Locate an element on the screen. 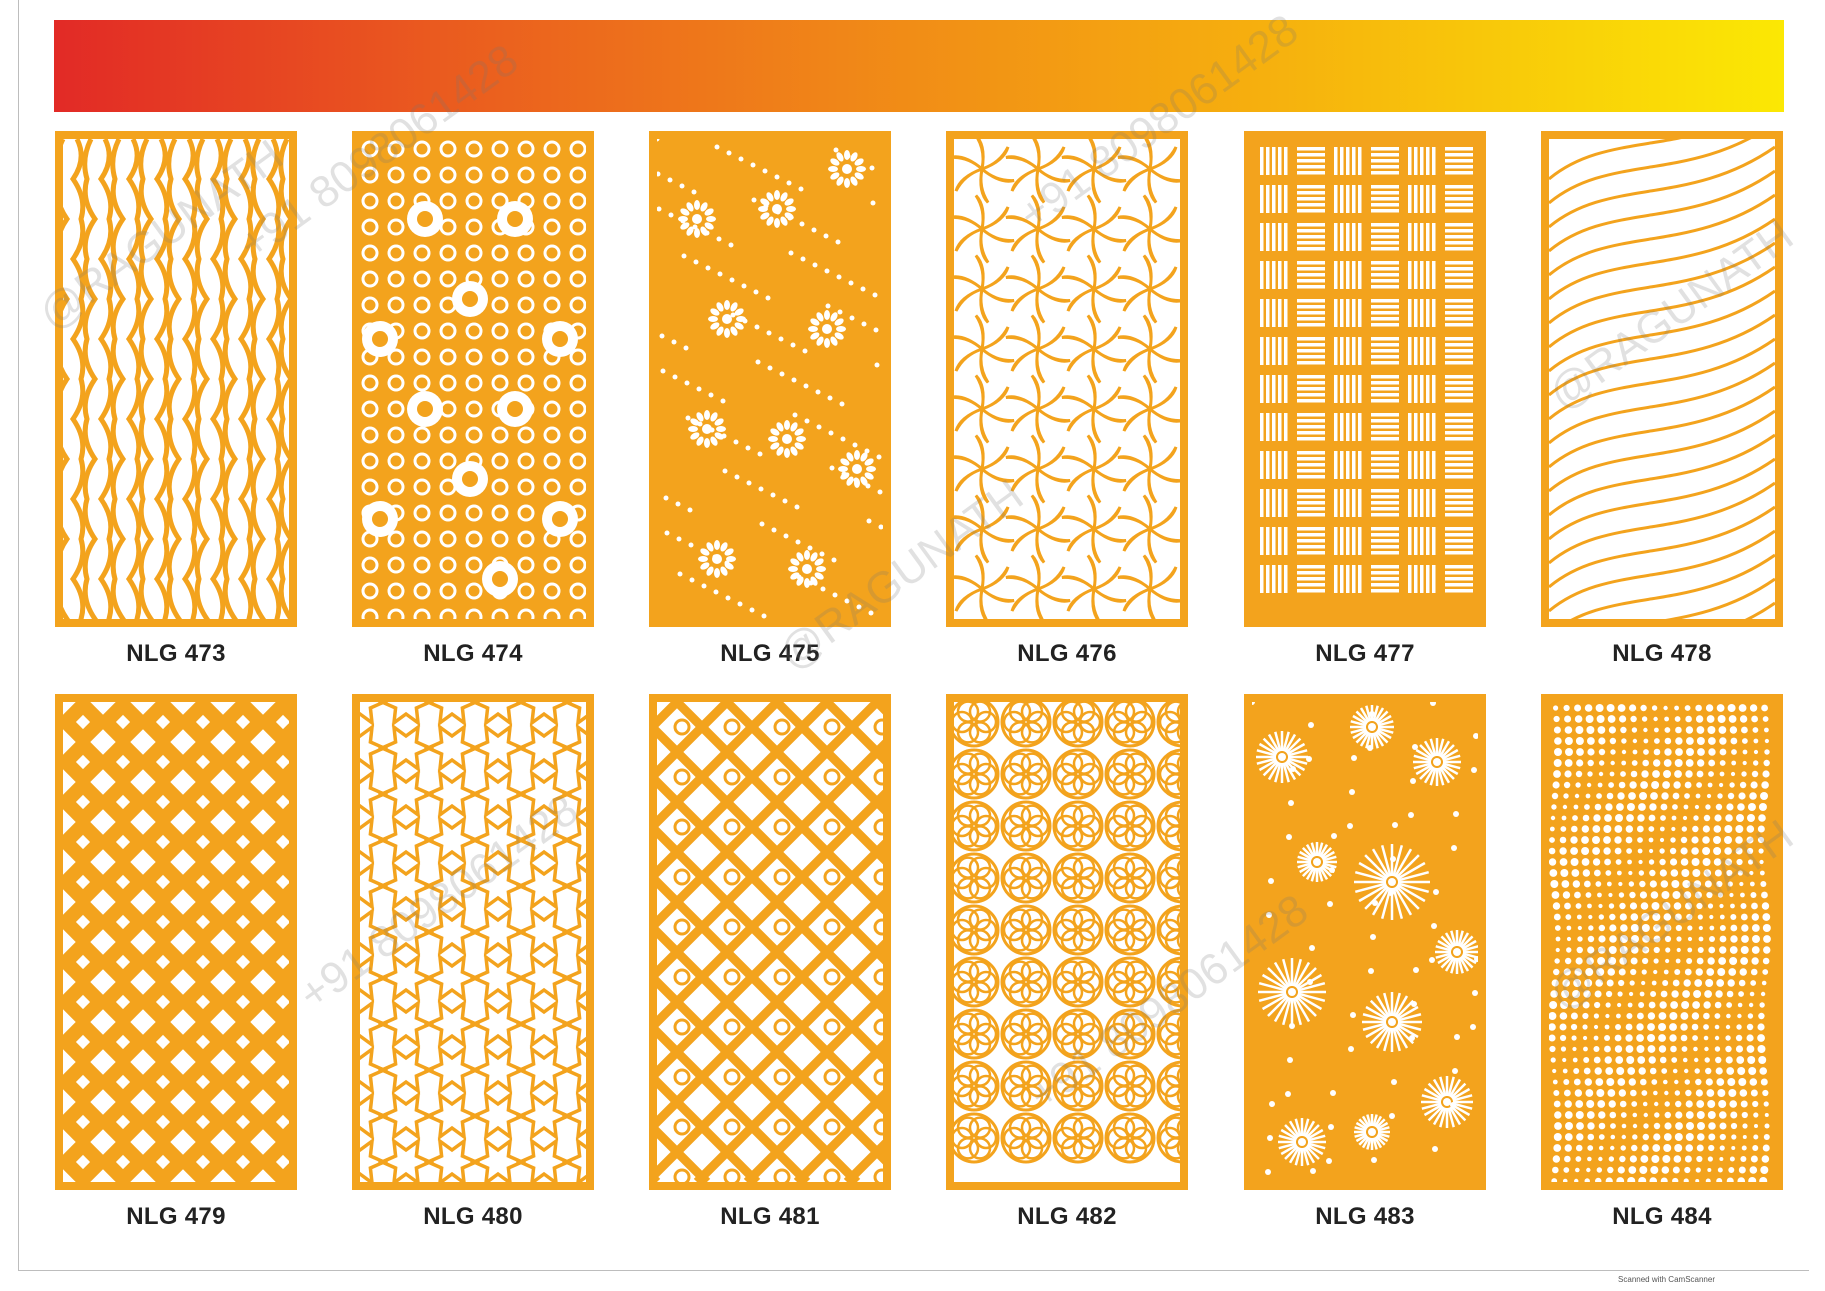  panel-pattern-diagonal-lattice is located at coordinates (770, 942).